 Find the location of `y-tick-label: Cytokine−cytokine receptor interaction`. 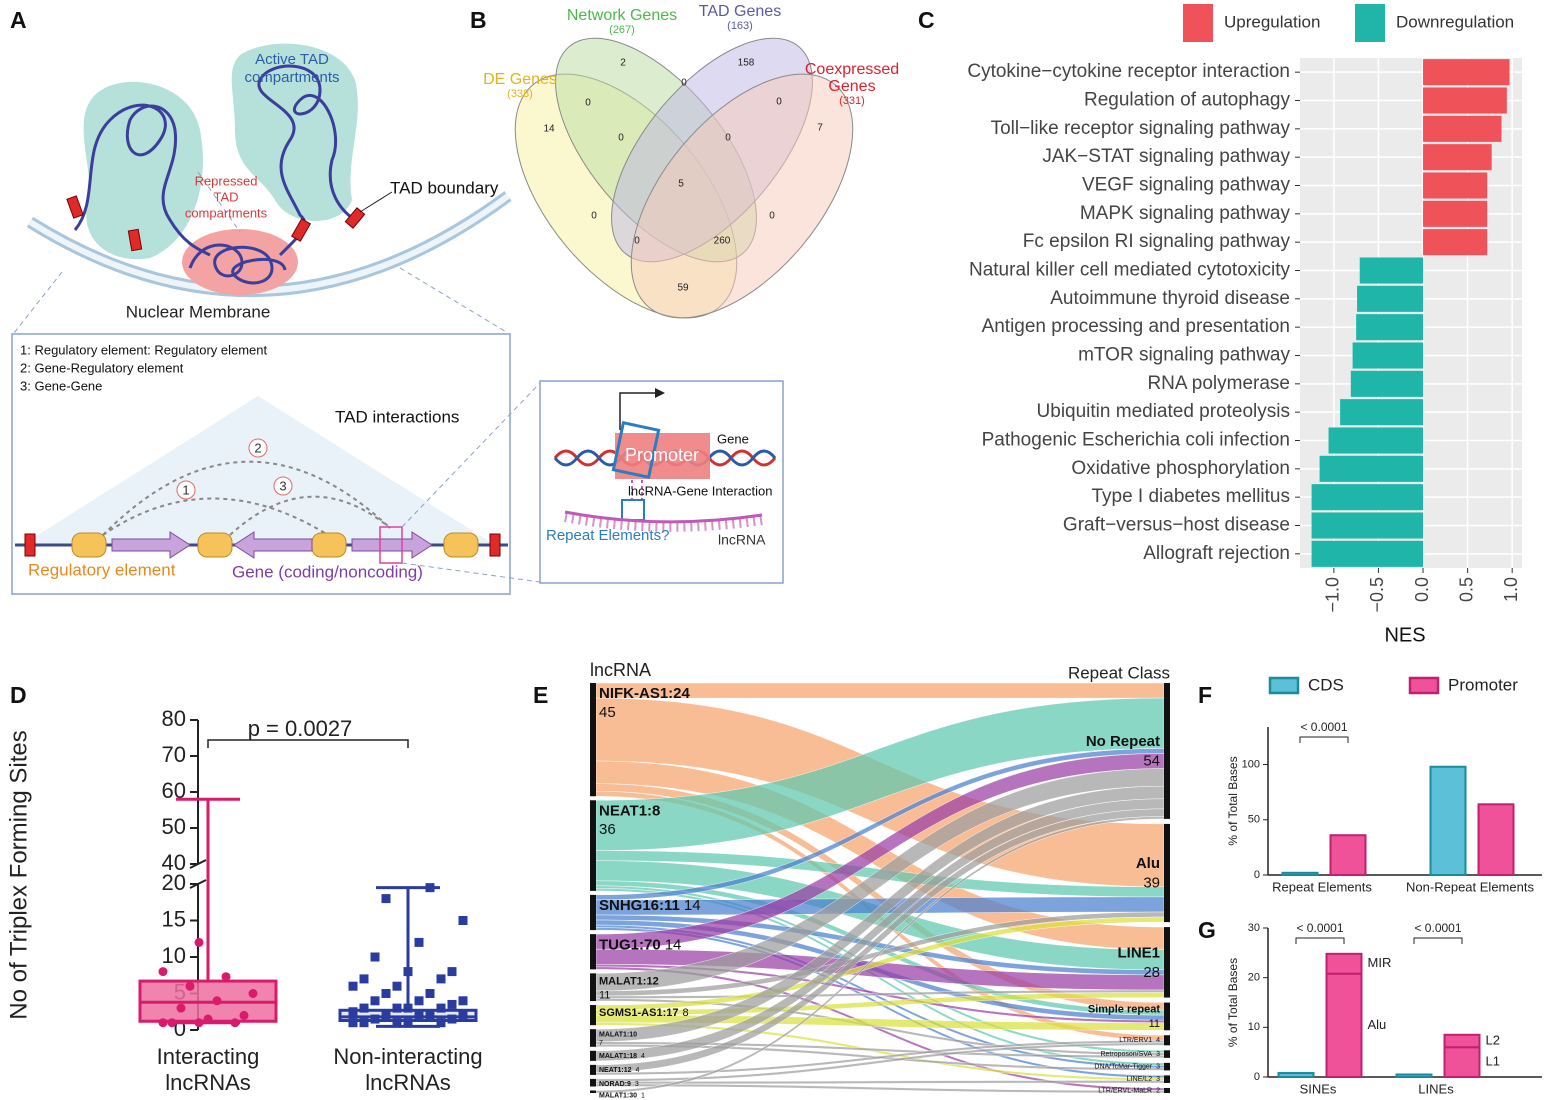

y-tick-label: Cytokine−cytokine receptor interaction is located at coordinates (1128, 71).